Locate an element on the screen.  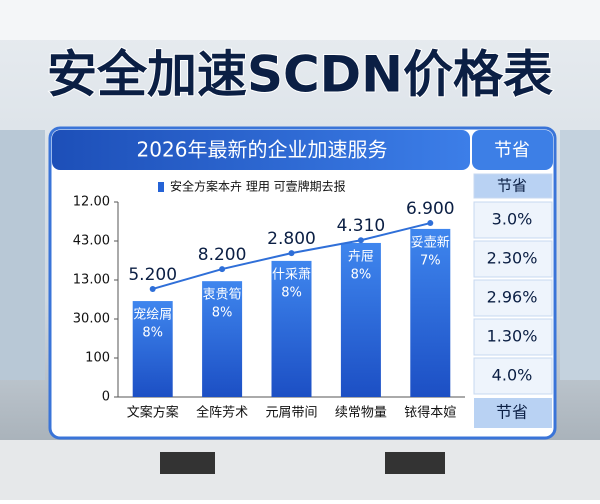
side-cell: 2.96% is located at coordinates (512, 297).